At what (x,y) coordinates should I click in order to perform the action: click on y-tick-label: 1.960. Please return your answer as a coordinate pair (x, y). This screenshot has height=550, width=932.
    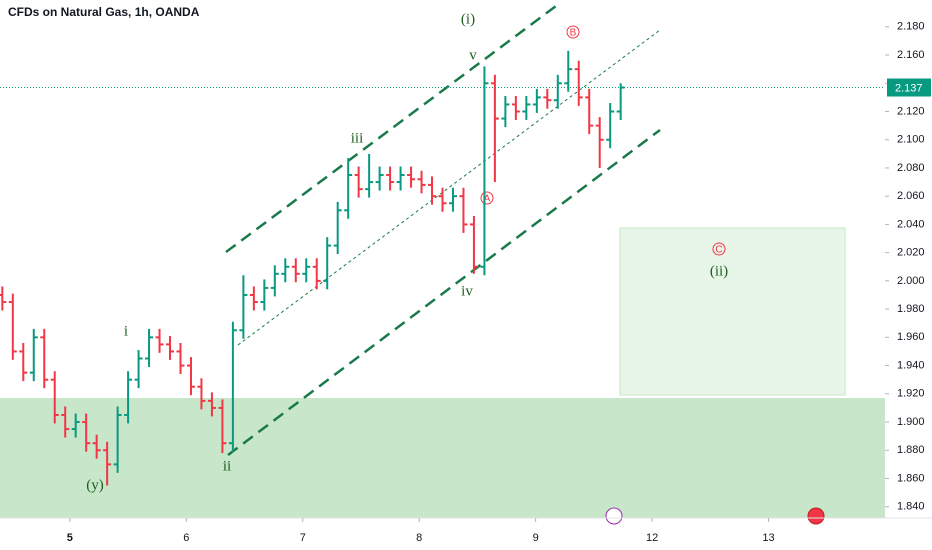
    Looking at the image, I should click on (911, 337).